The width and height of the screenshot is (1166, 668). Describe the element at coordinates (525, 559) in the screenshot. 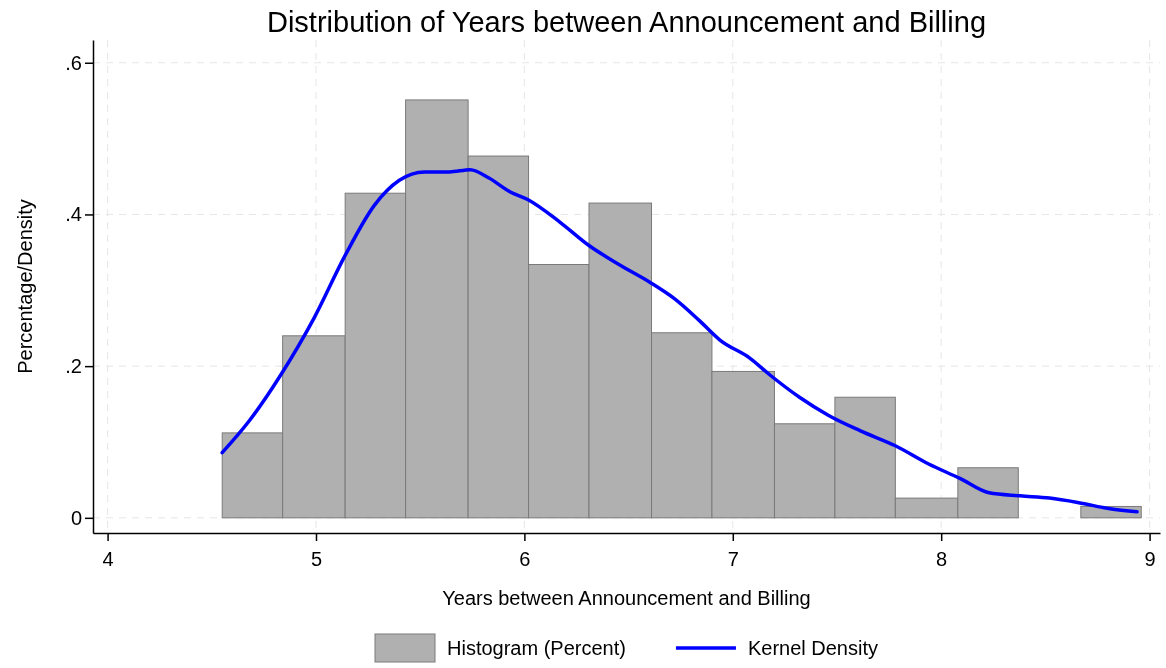

I see `x-tick-label: 6` at that location.